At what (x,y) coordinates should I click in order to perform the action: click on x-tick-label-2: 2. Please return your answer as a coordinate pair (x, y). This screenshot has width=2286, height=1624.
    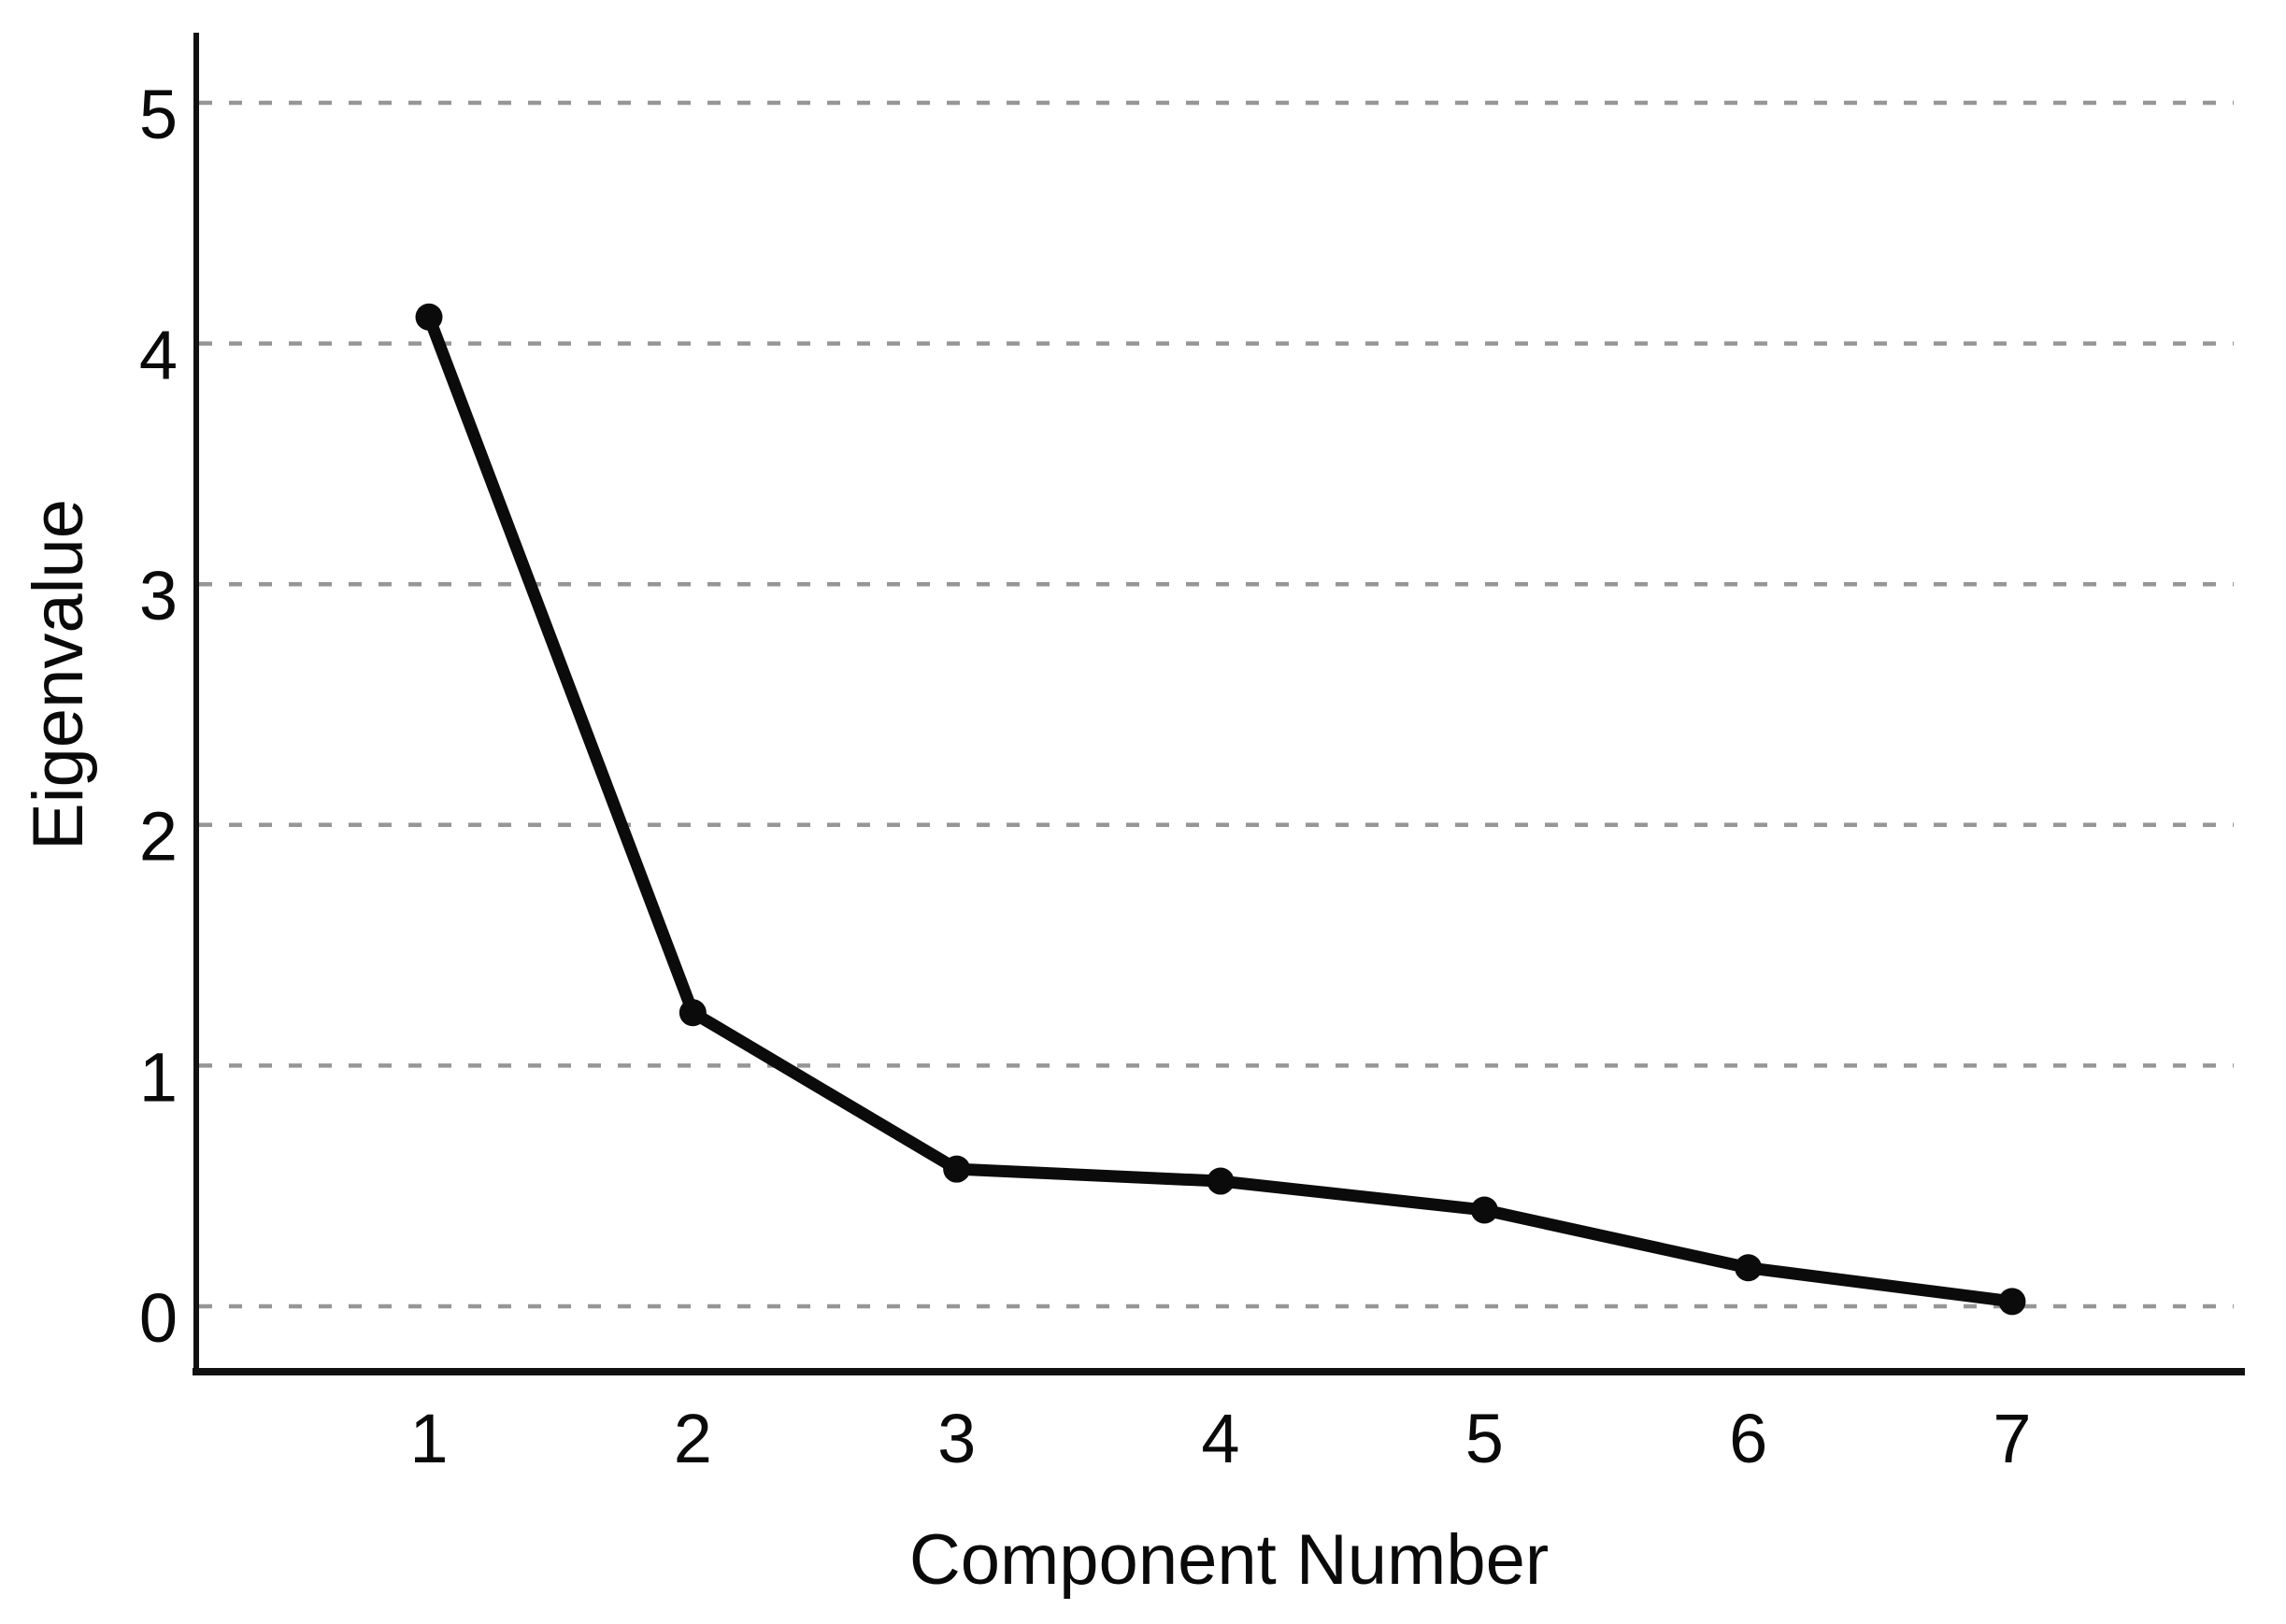
    Looking at the image, I should click on (693, 1438).